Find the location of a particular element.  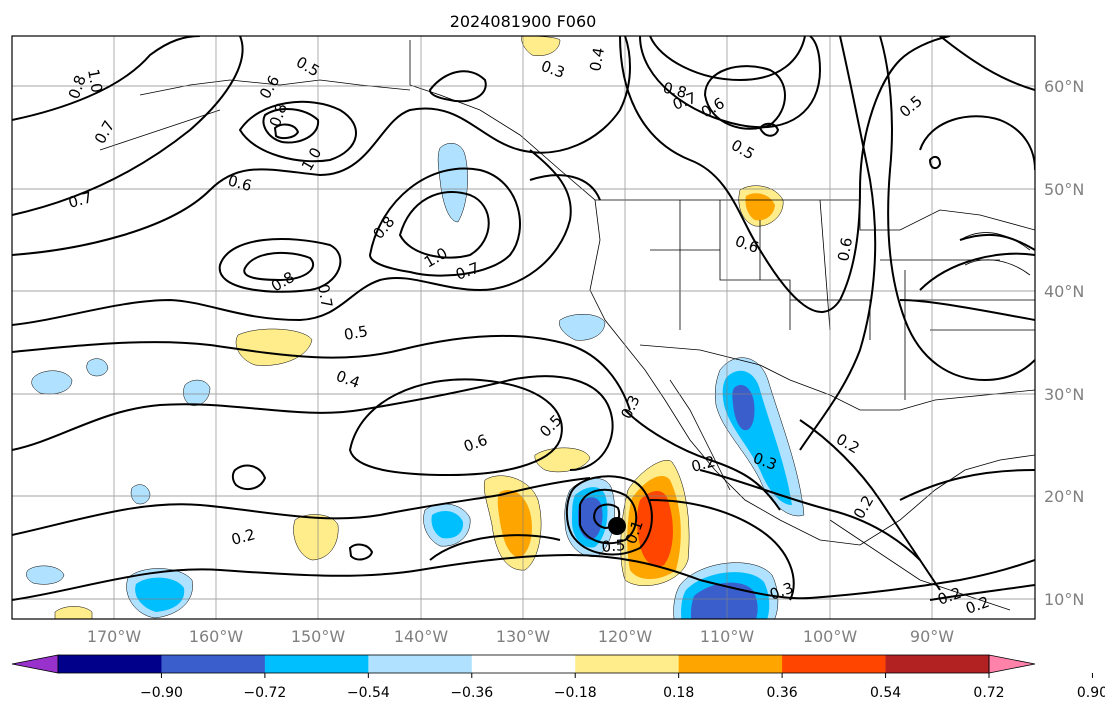

lon-label: 100°W is located at coordinates (830, 636).